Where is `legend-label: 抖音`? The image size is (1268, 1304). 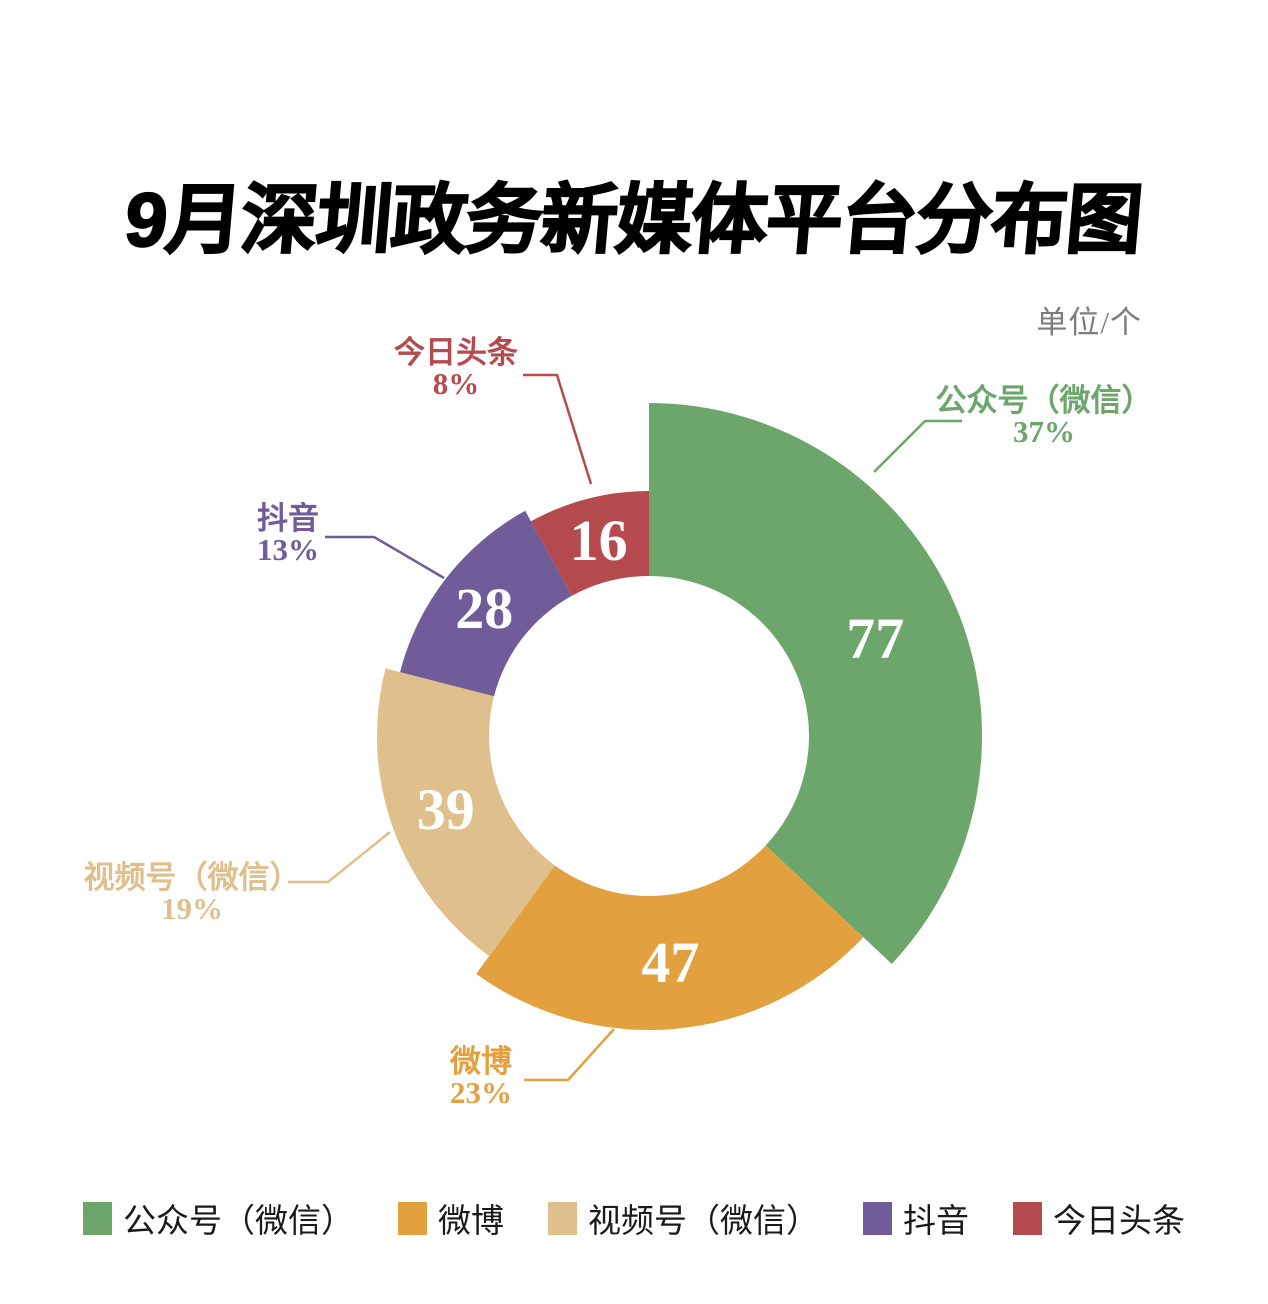 legend-label: 抖音 is located at coordinates (936, 1222).